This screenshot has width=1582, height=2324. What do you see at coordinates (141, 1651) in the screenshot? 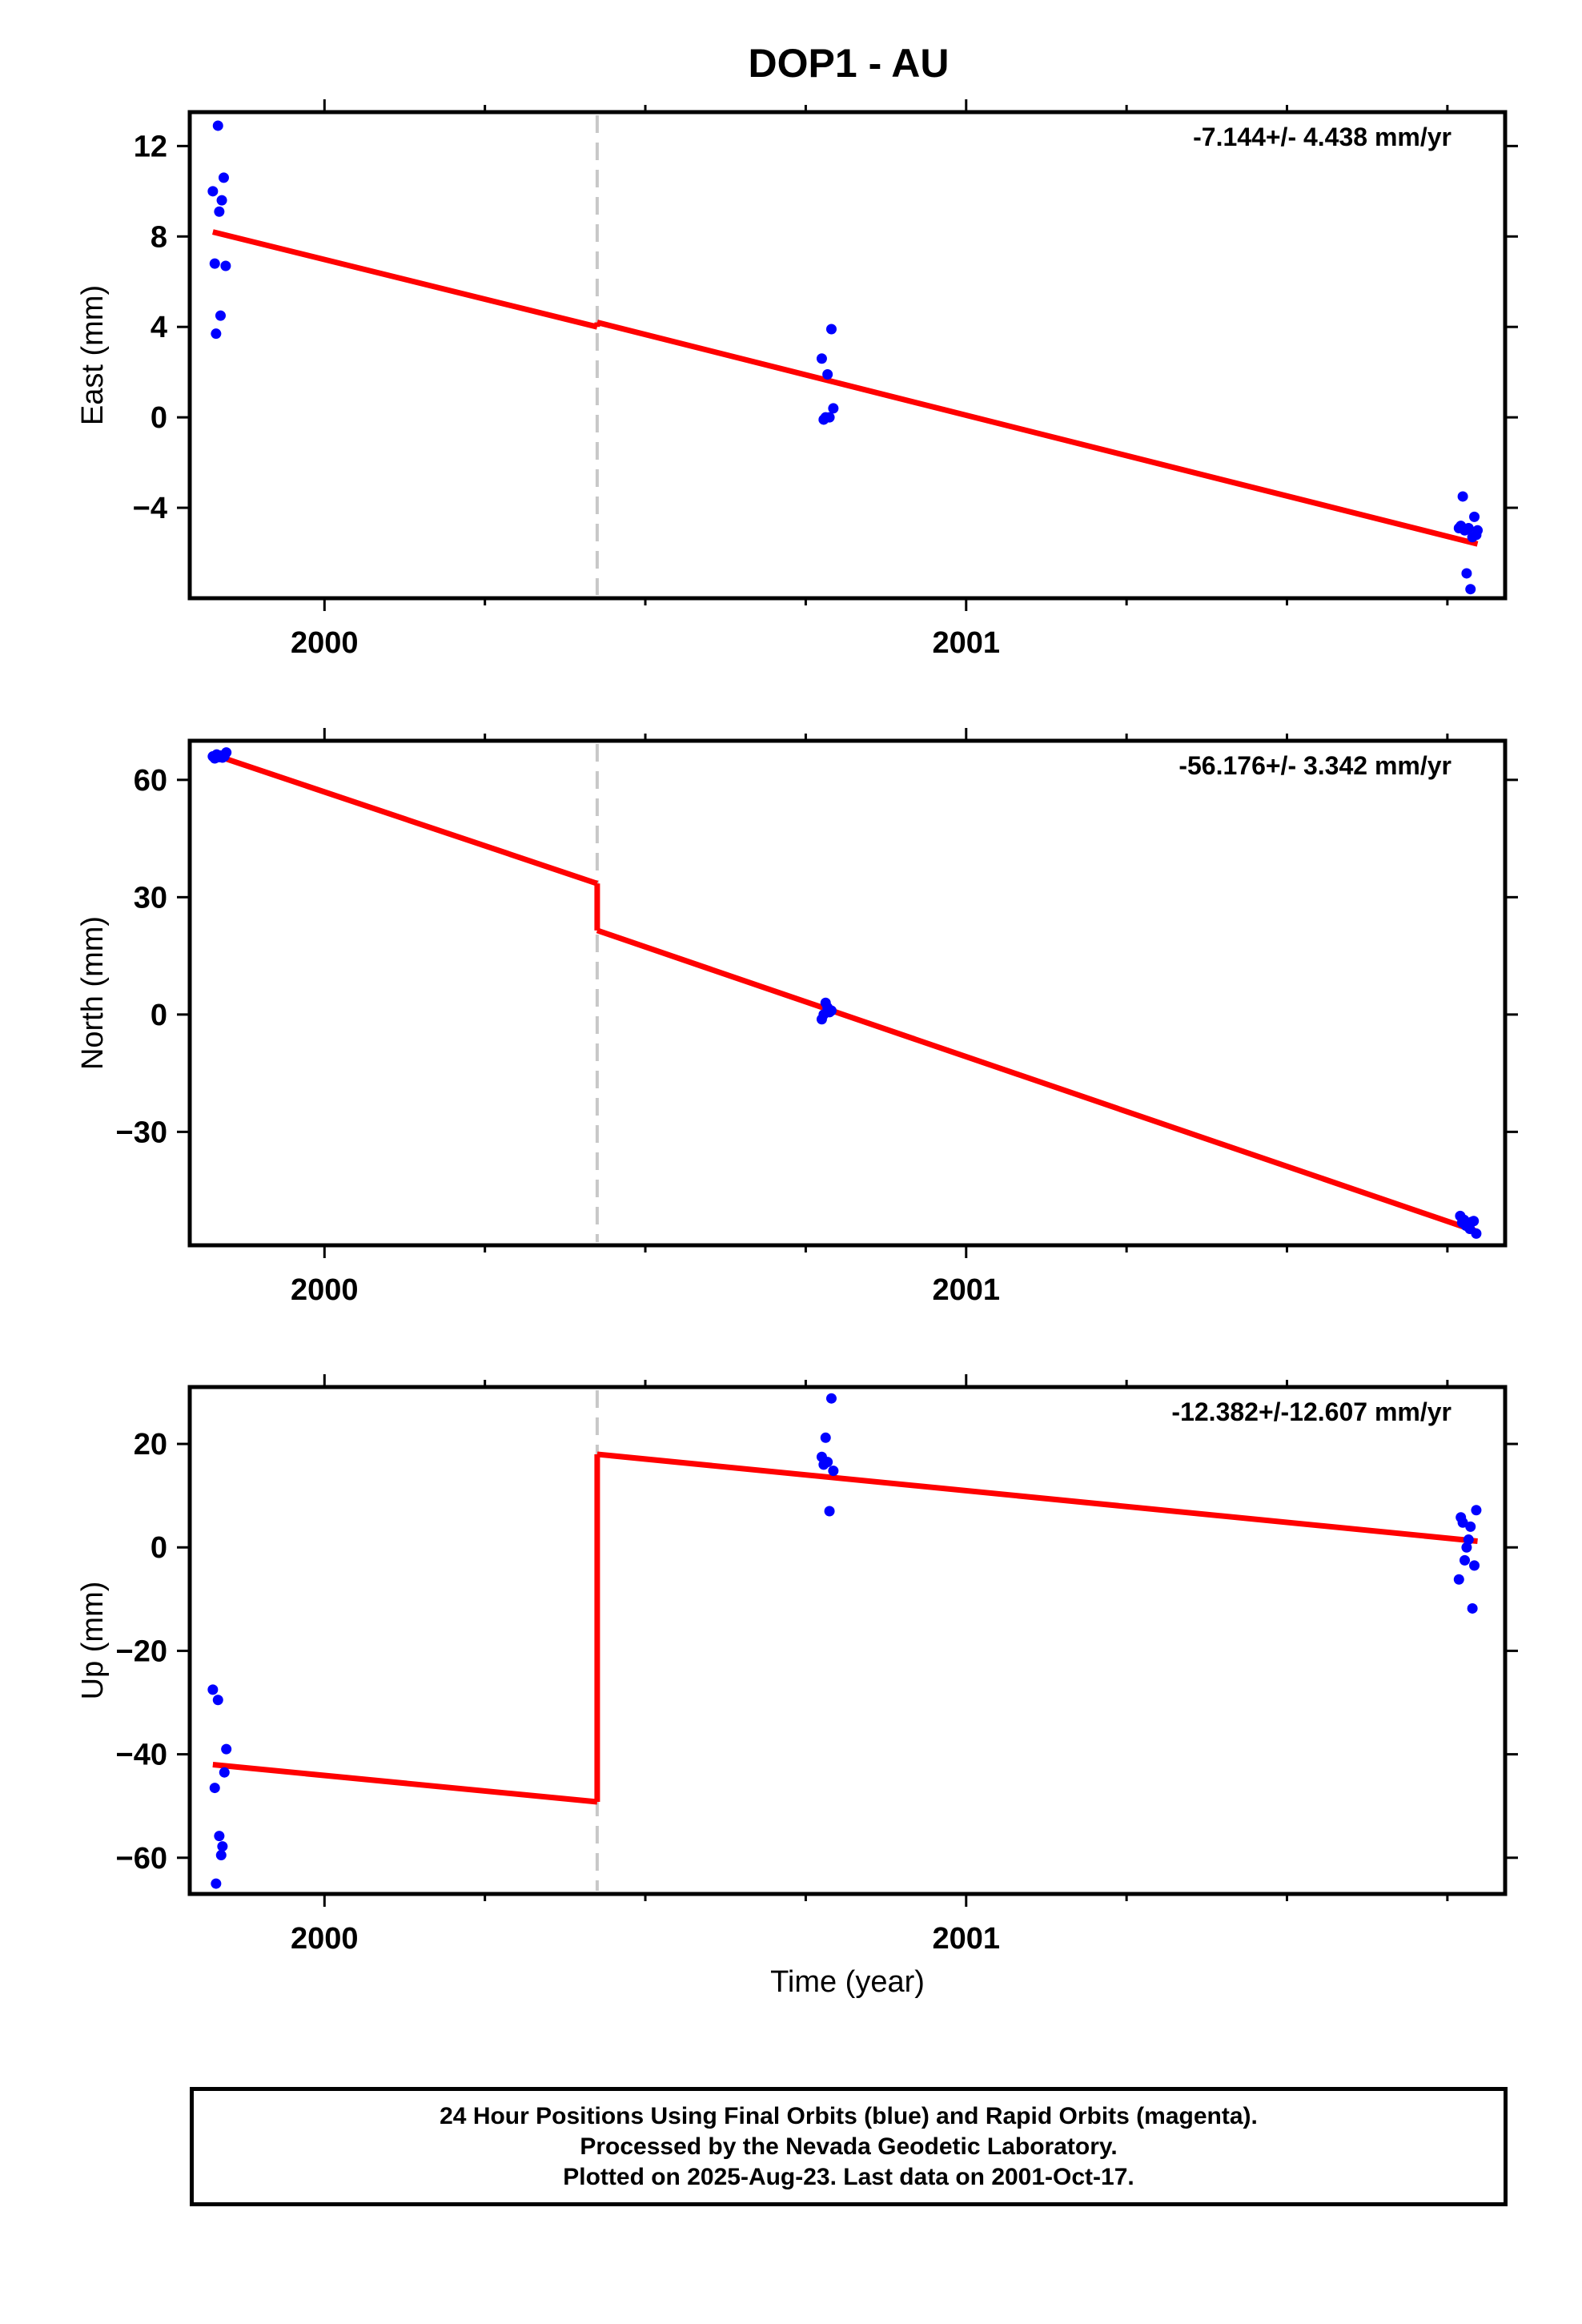
I see `up-y-tick-label: −20` at bounding box center [141, 1651].